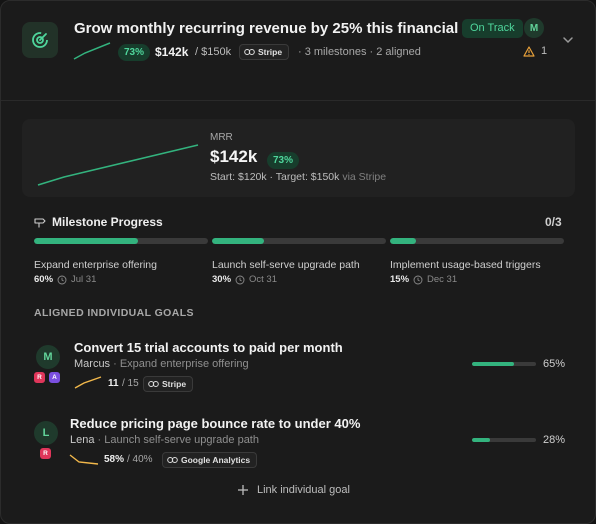 This screenshot has height=524, width=596. Describe the element at coordinates (118, 165) in the screenshot. I see `metric-sparkline` at that location.